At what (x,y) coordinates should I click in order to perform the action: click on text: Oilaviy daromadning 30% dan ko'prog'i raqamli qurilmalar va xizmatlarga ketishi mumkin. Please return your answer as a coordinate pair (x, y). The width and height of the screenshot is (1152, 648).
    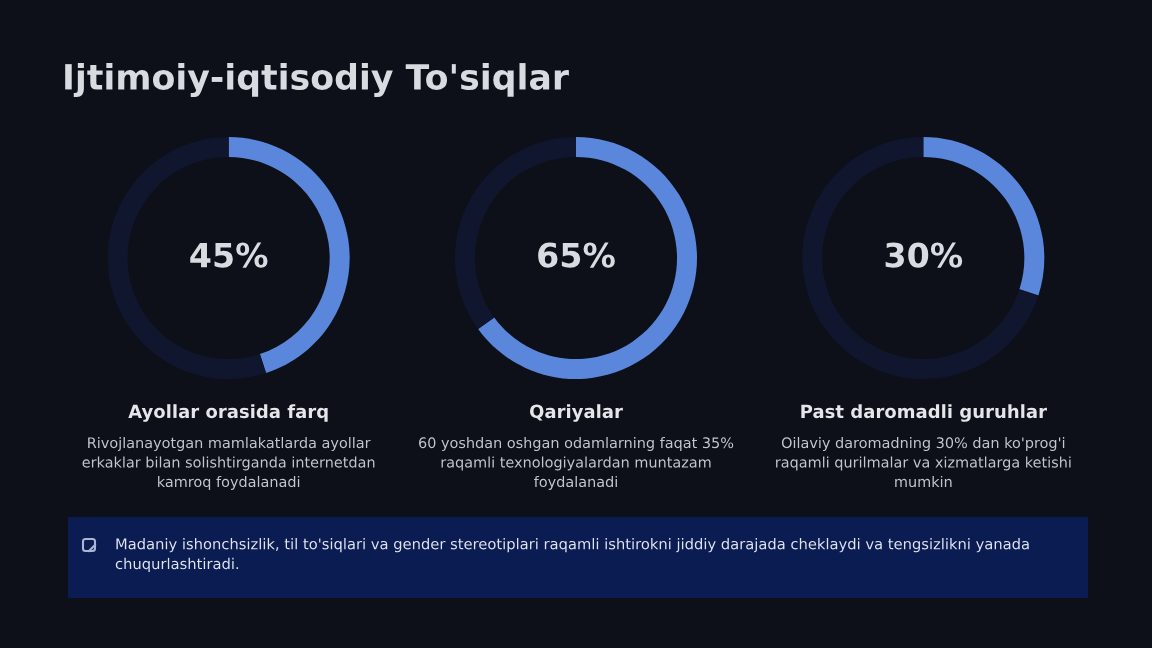
    Looking at the image, I should click on (923, 462).